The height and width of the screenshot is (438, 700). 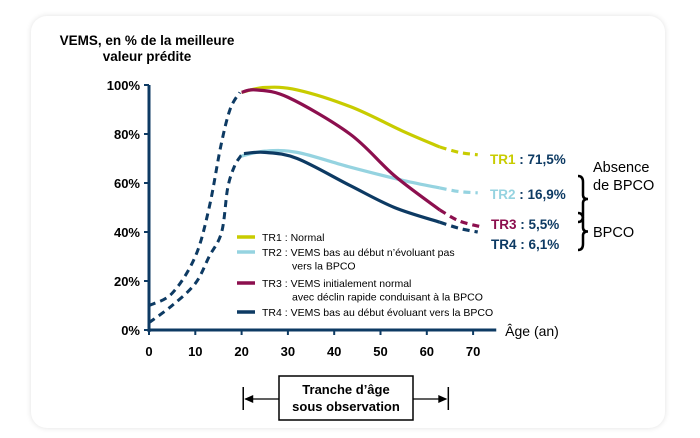 What do you see at coordinates (528, 159) in the screenshot?
I see `end-label-tr1: TR1 : 71,5%` at bounding box center [528, 159].